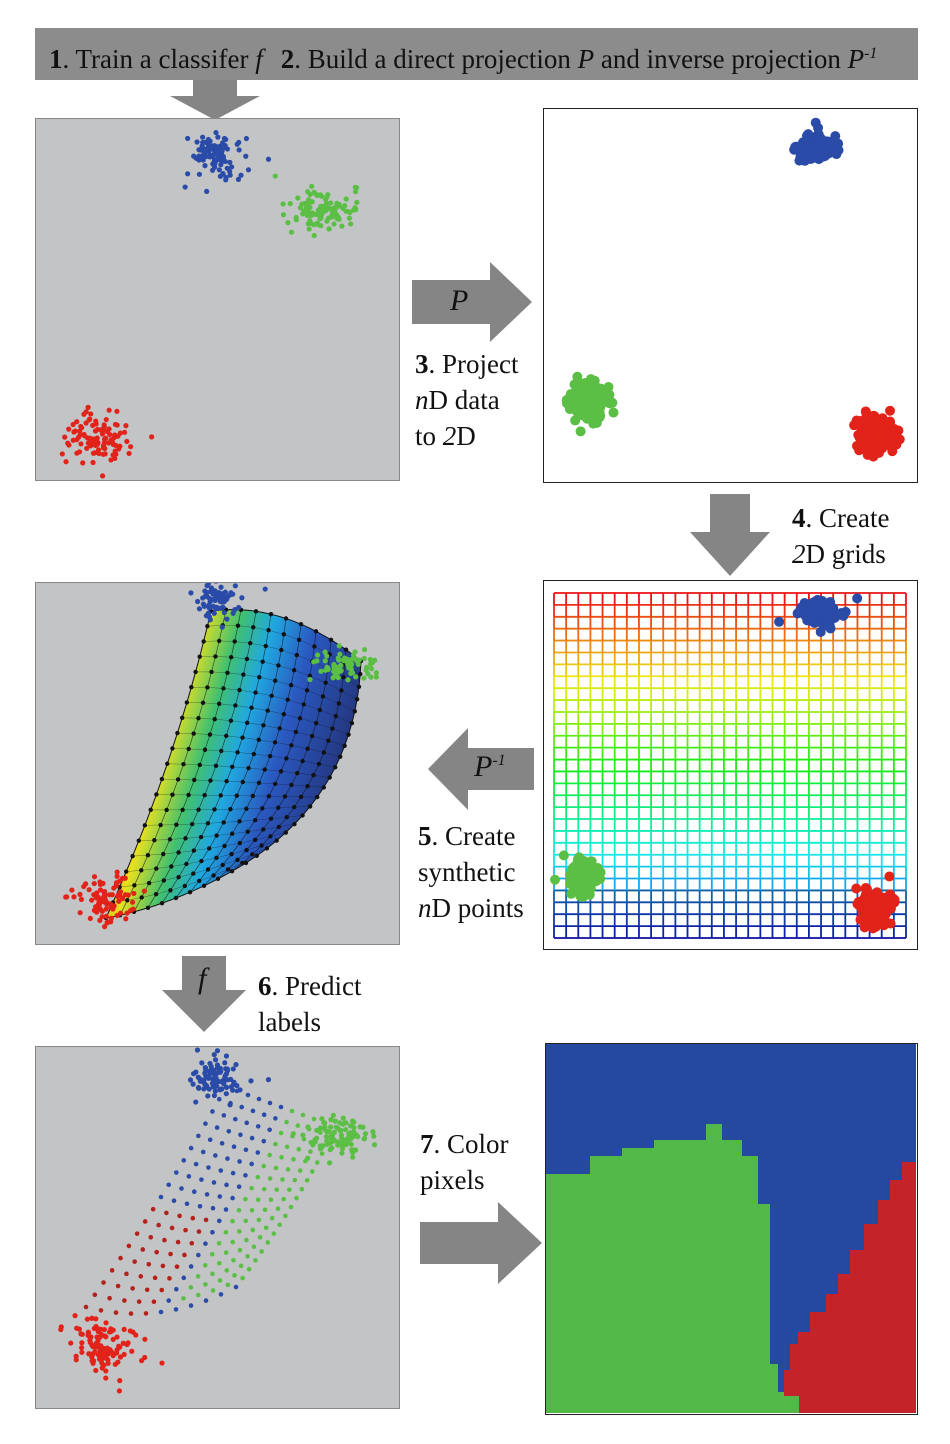 The image size is (950, 1444). Describe the element at coordinates (289, 1022) in the screenshot. I see `step6-line2: labels` at that location.